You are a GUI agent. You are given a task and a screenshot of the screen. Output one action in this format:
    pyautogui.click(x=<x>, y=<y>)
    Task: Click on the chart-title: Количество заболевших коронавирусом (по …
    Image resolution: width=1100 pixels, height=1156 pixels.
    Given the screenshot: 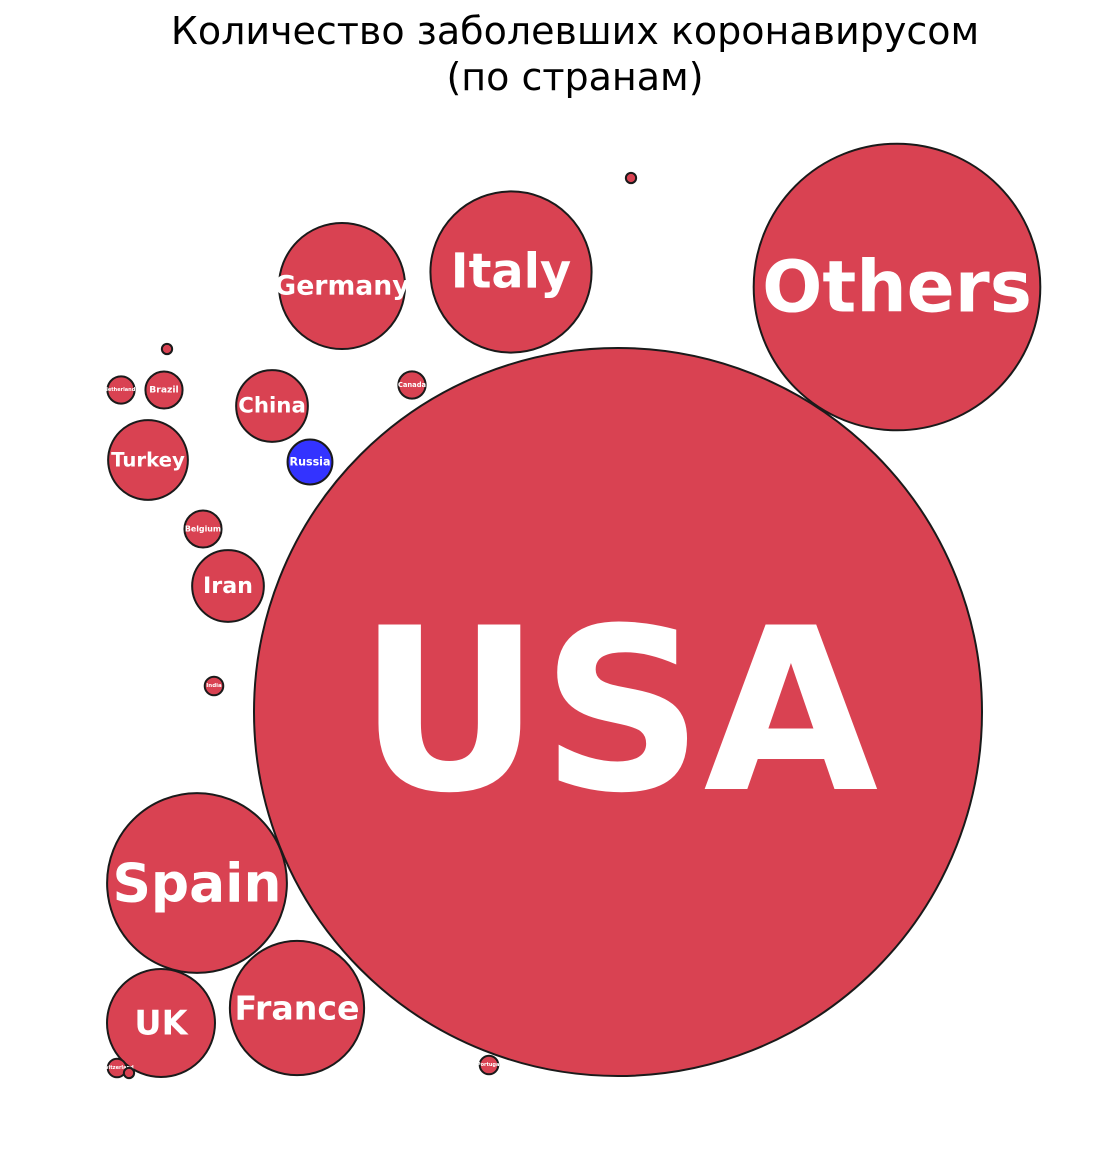 What is the action you would take?
    pyautogui.click(x=550, y=54)
    